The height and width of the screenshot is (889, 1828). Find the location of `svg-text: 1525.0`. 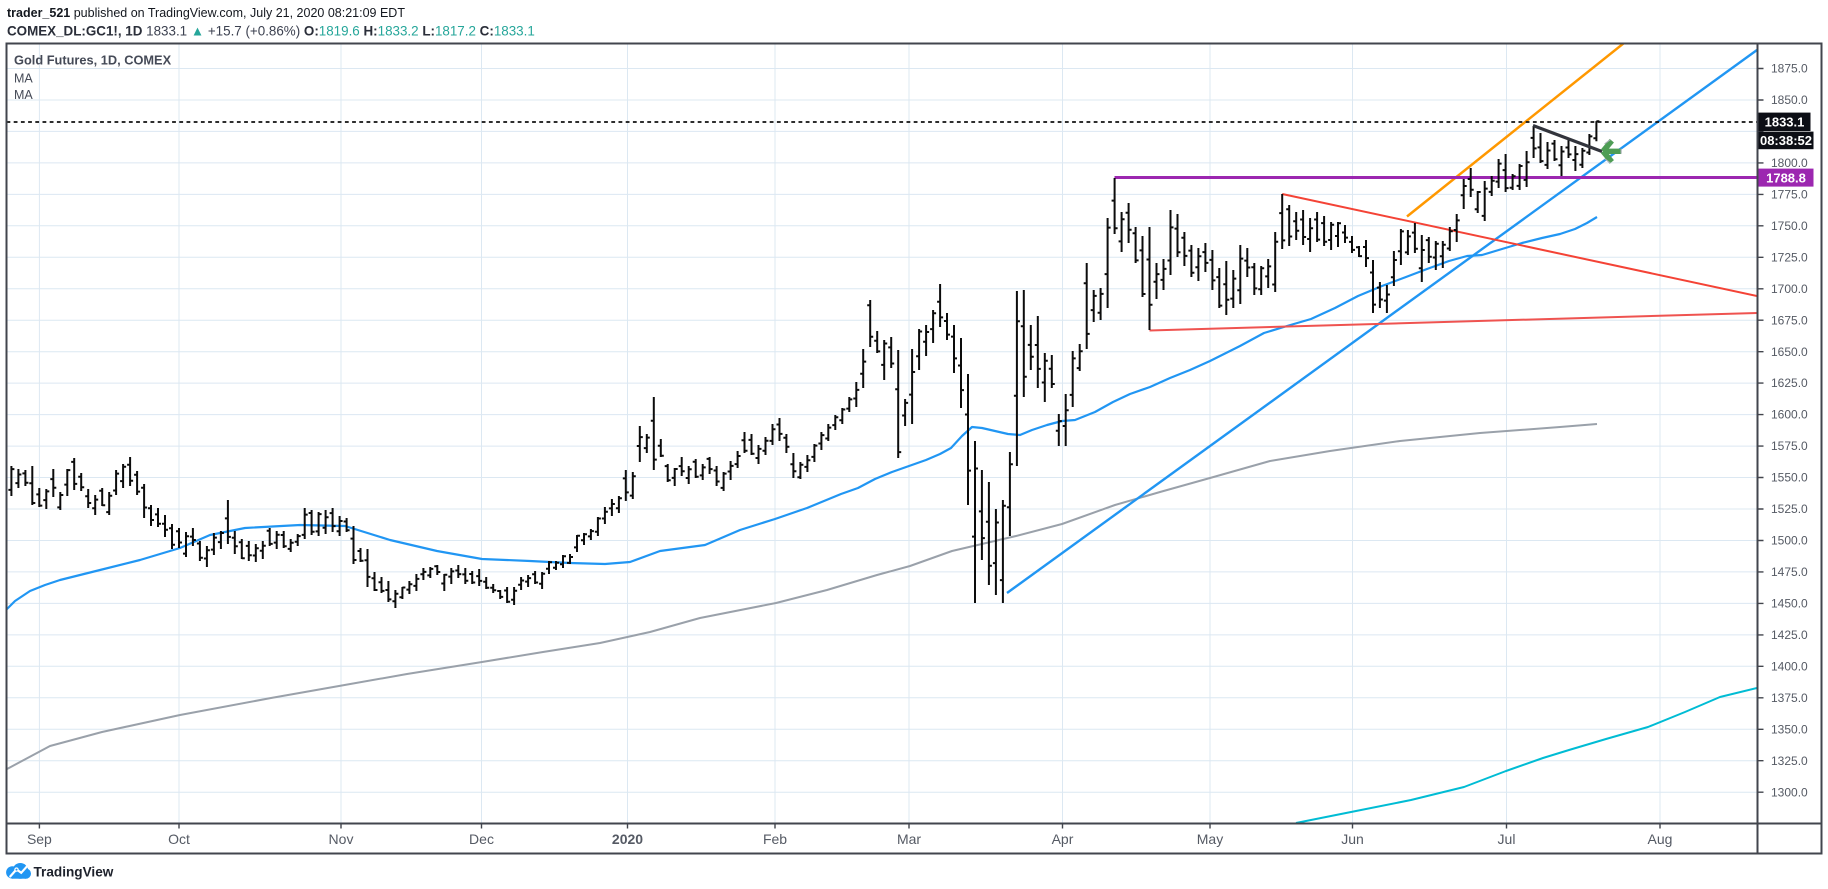

svg-text: 1525.0 is located at coordinates (1789, 509).